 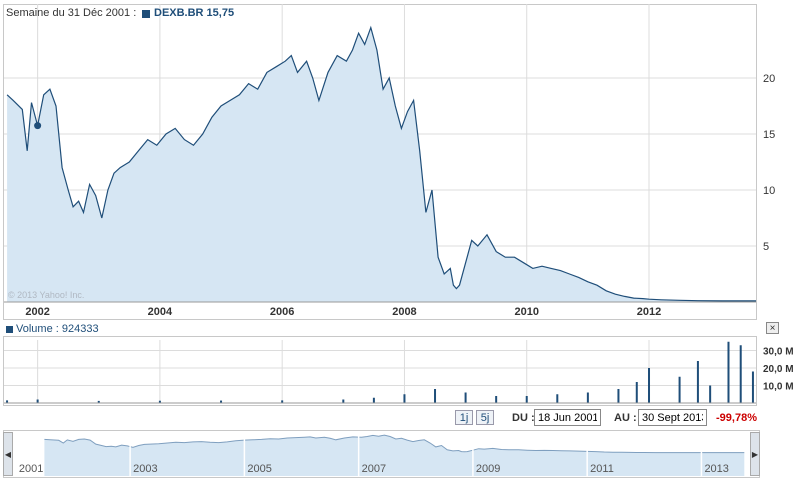 What do you see at coordinates (9, 329) in the screenshot?
I see `volume-swatch` at bounding box center [9, 329].